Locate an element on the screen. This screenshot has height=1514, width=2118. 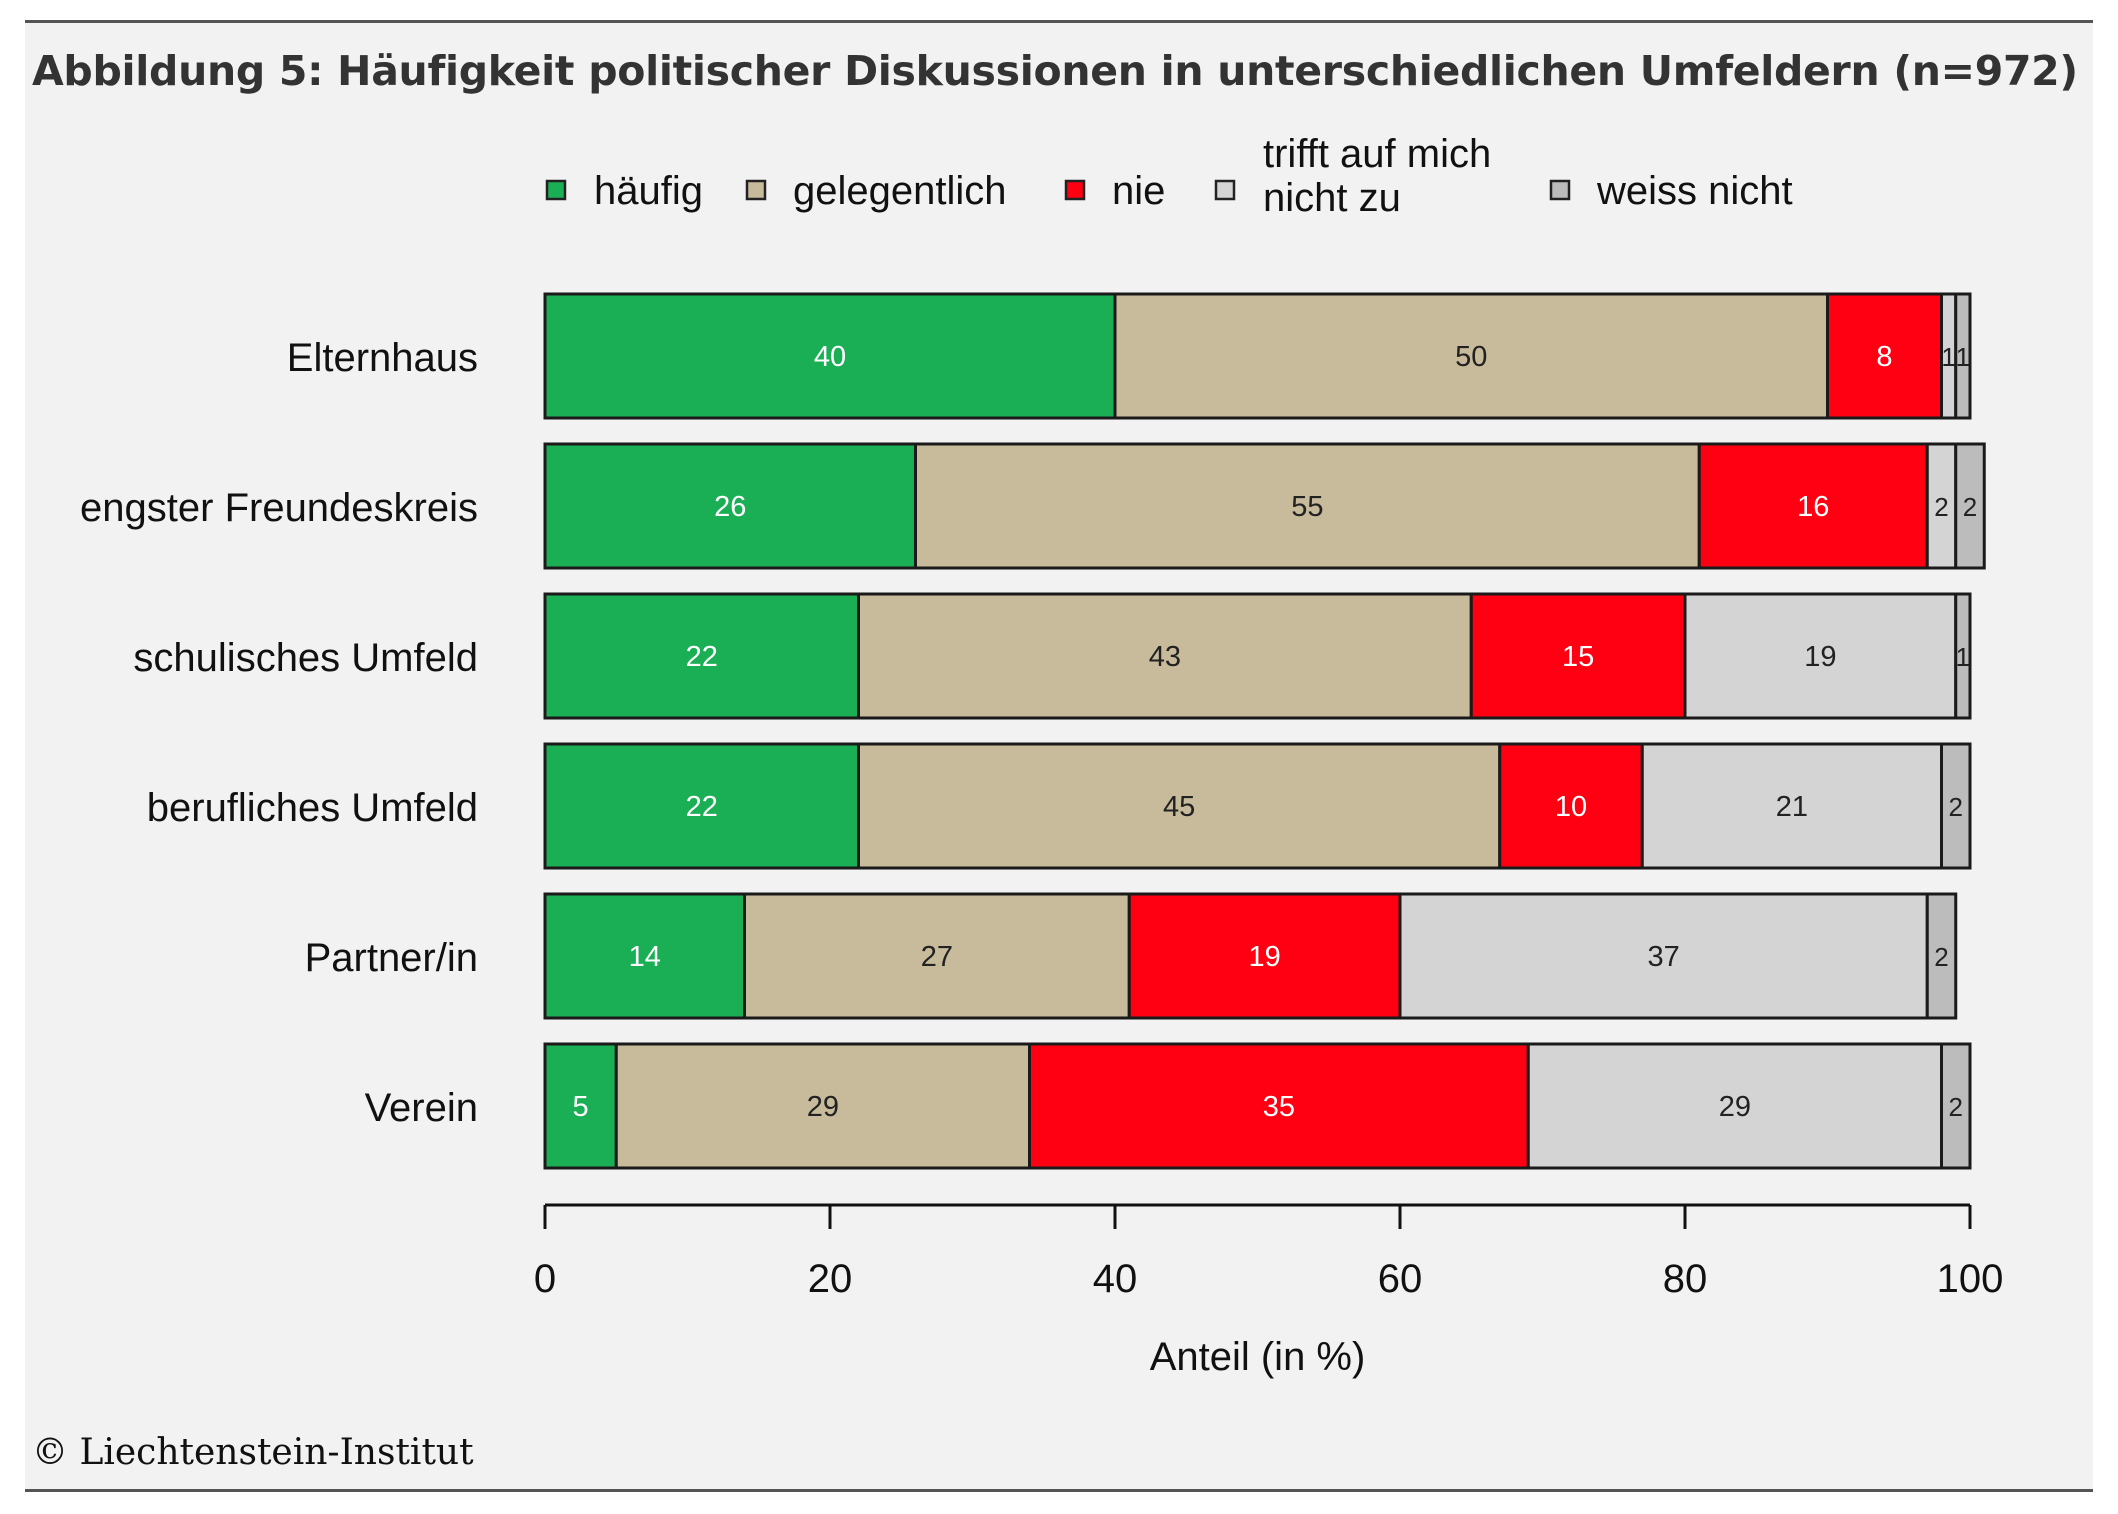
bar-weiss-nicht-verein is located at coordinates (1956, 1106).